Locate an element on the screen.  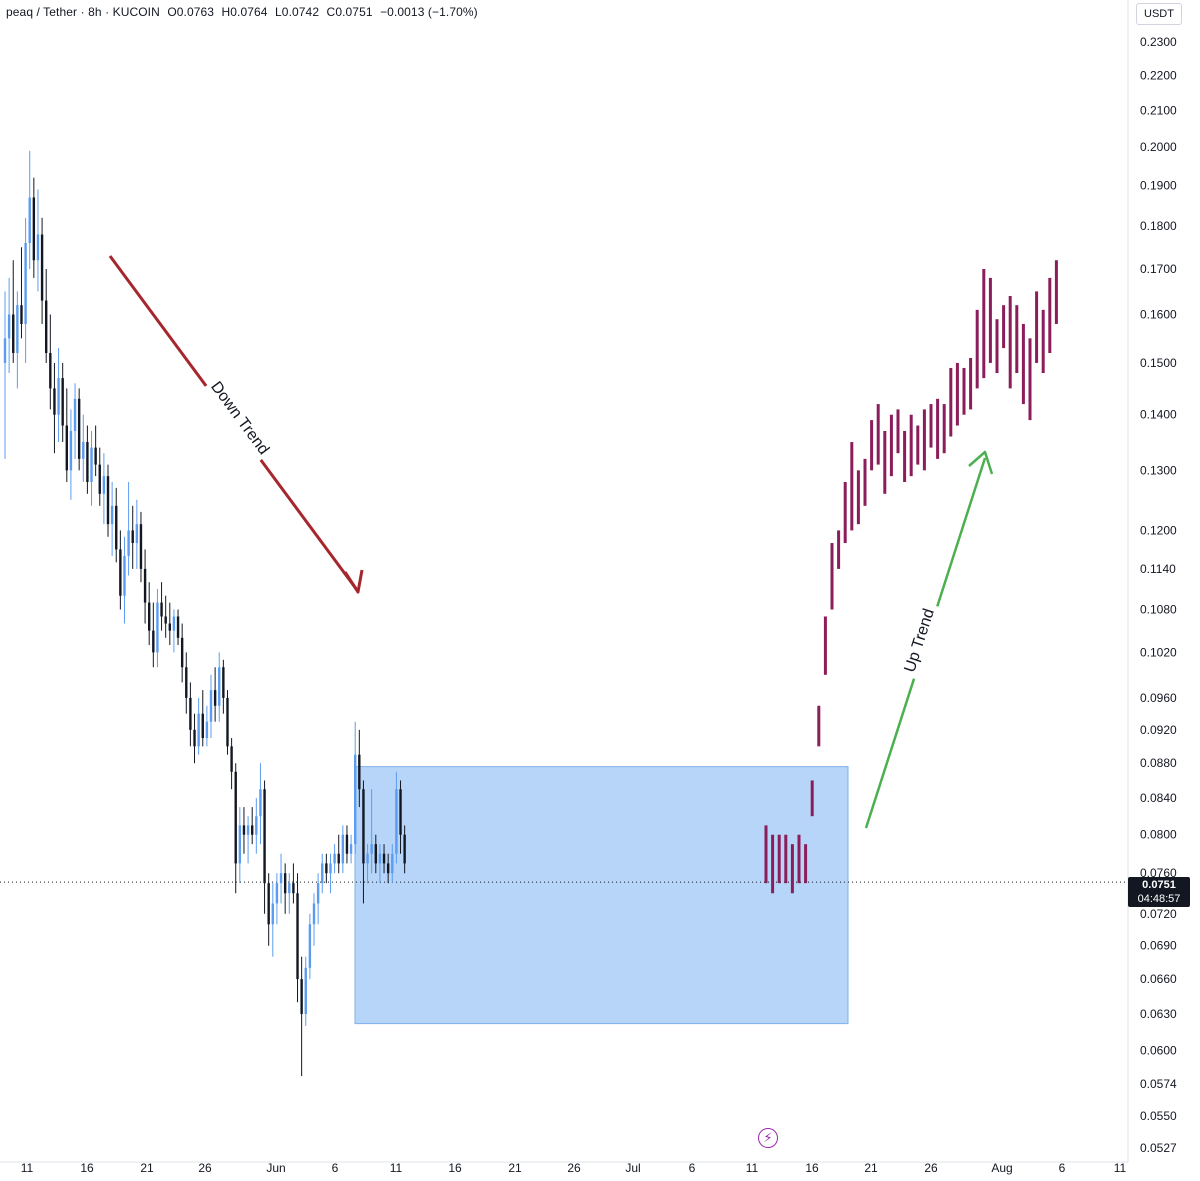
up-trend-arrowhead is located at coordinates (981, 462).